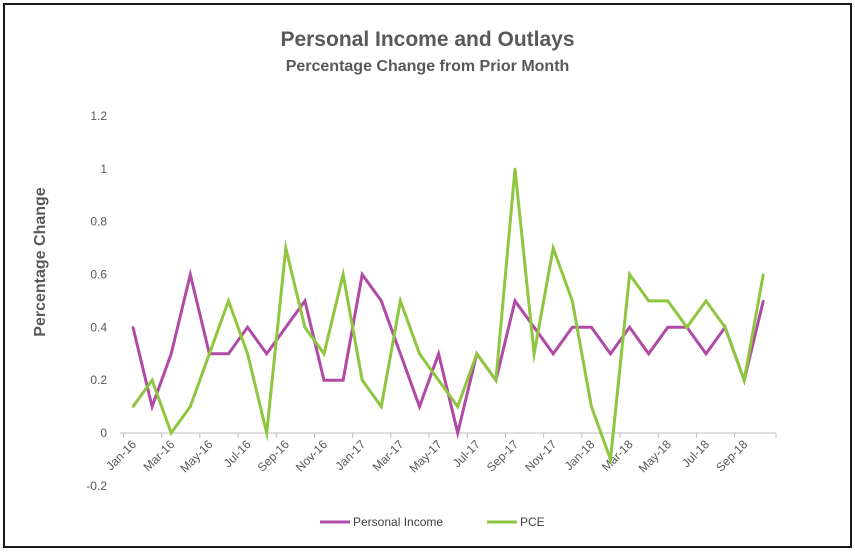 The width and height of the screenshot is (855, 552). What do you see at coordinates (580, 455) in the screenshot?
I see `x-tick-label: Jan-18` at bounding box center [580, 455].